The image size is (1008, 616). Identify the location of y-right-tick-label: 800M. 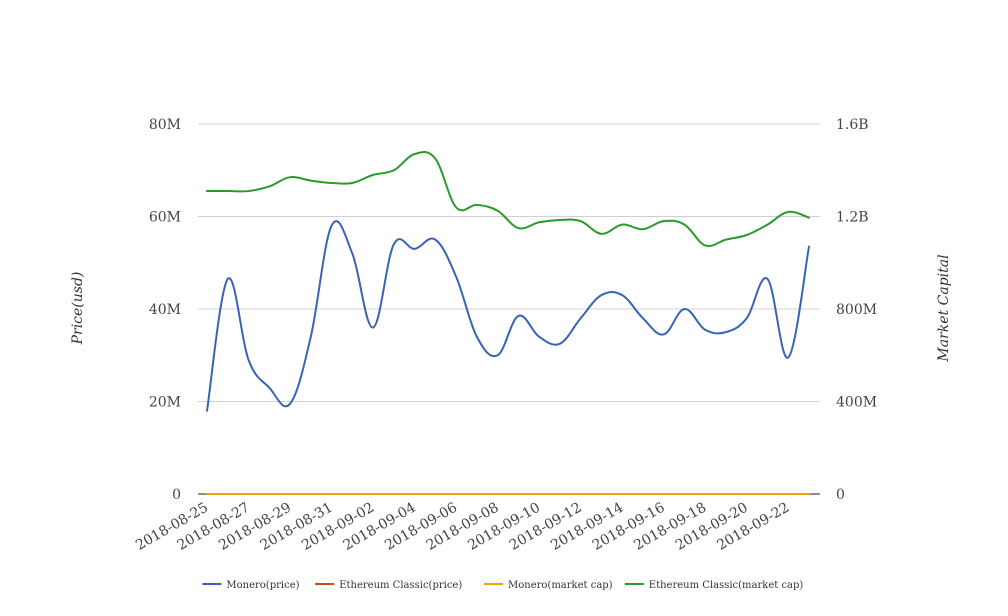
(856, 310).